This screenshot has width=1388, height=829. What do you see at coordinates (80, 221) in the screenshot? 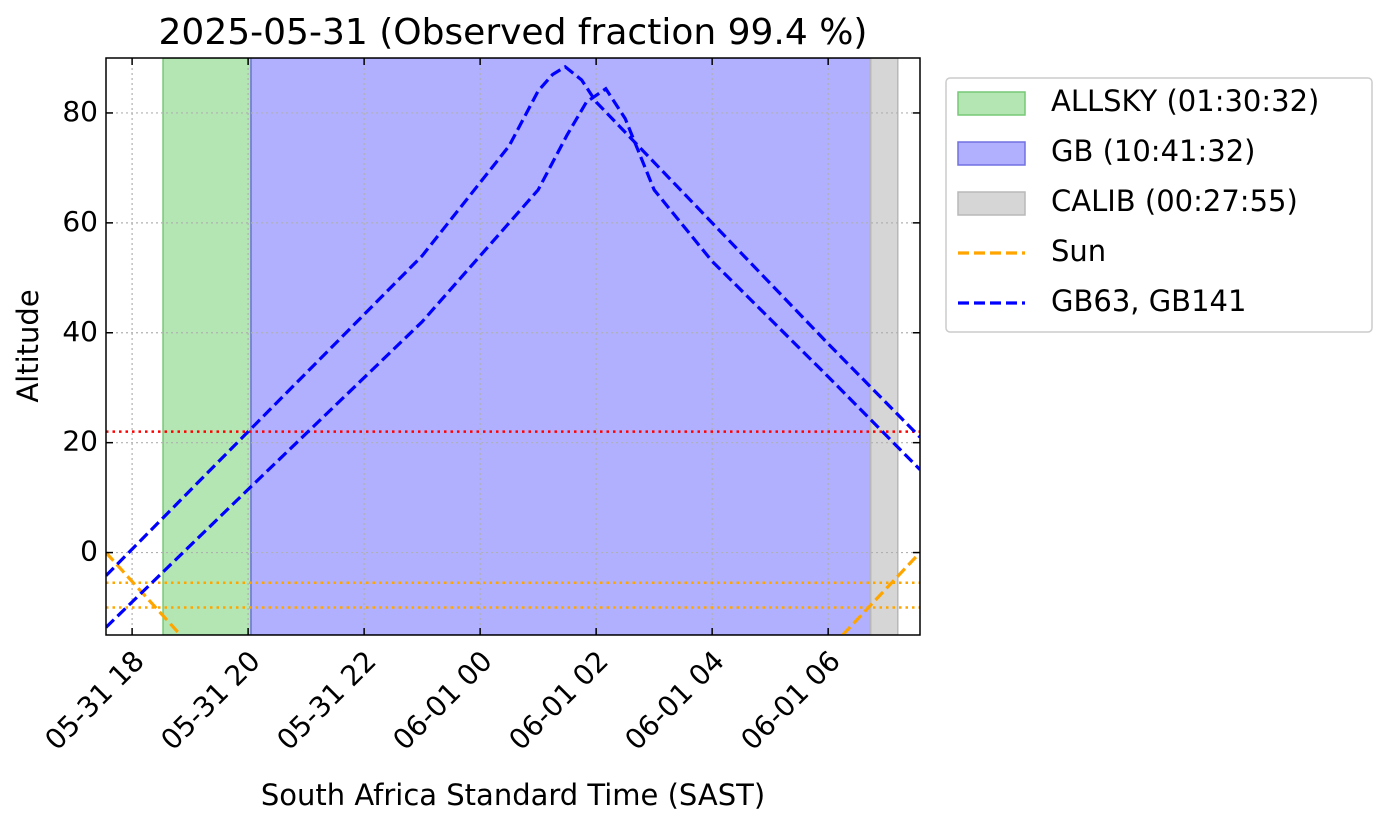
I see `y-tick-label: 60` at bounding box center [80, 221].